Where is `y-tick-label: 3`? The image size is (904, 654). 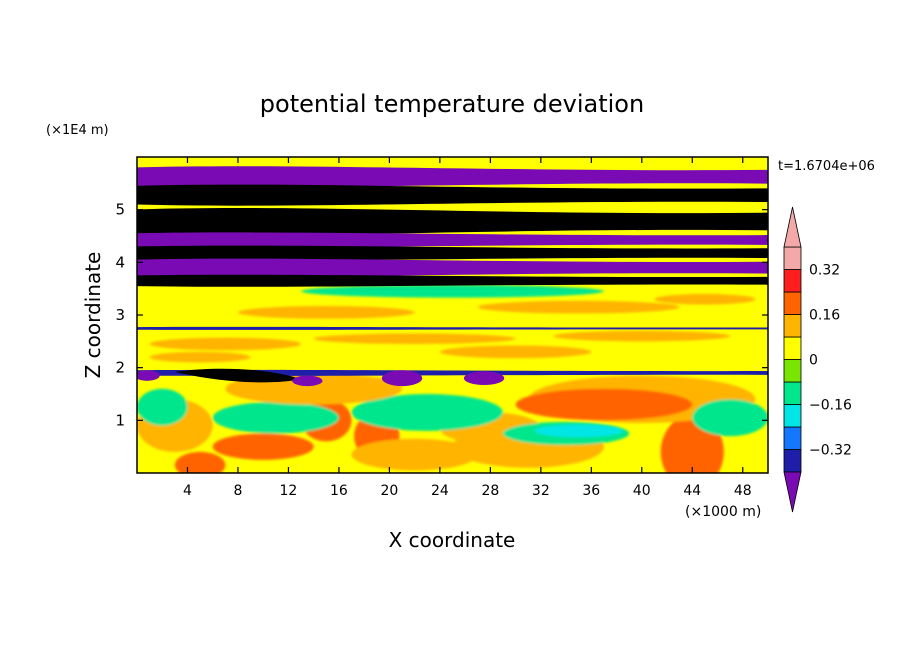
y-tick-label: 3 is located at coordinates (120, 315).